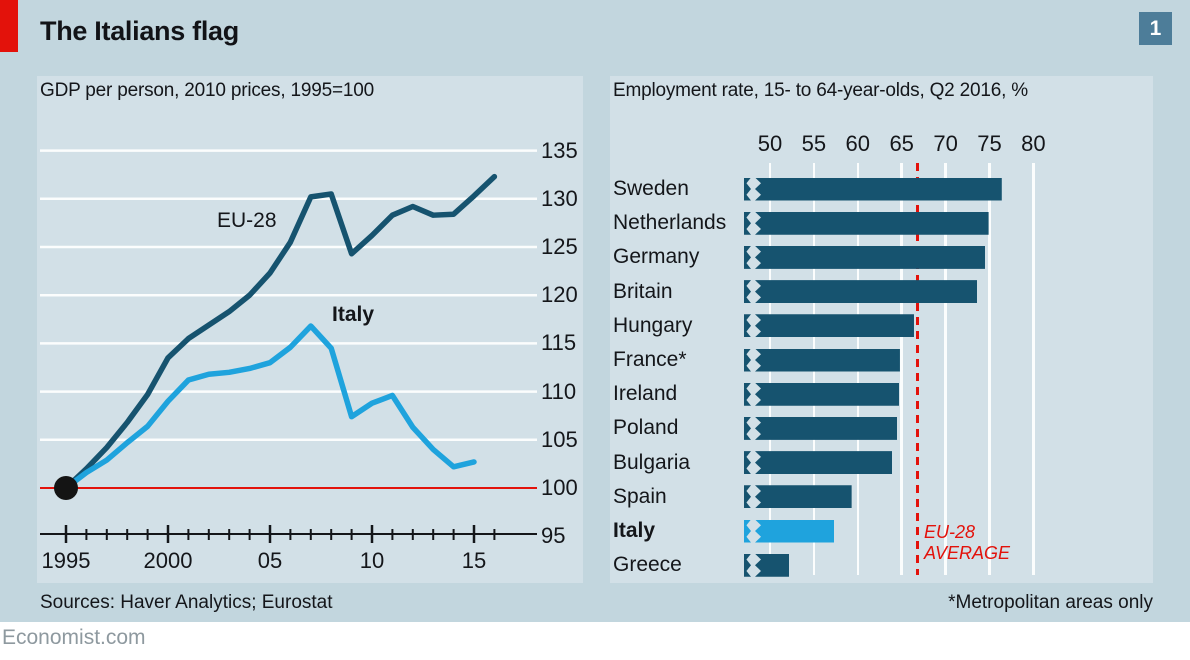 The height and width of the screenshot is (660, 1190). Describe the element at coordinates (643, 291) in the screenshot. I see `bar-label-britain: Britain` at that location.